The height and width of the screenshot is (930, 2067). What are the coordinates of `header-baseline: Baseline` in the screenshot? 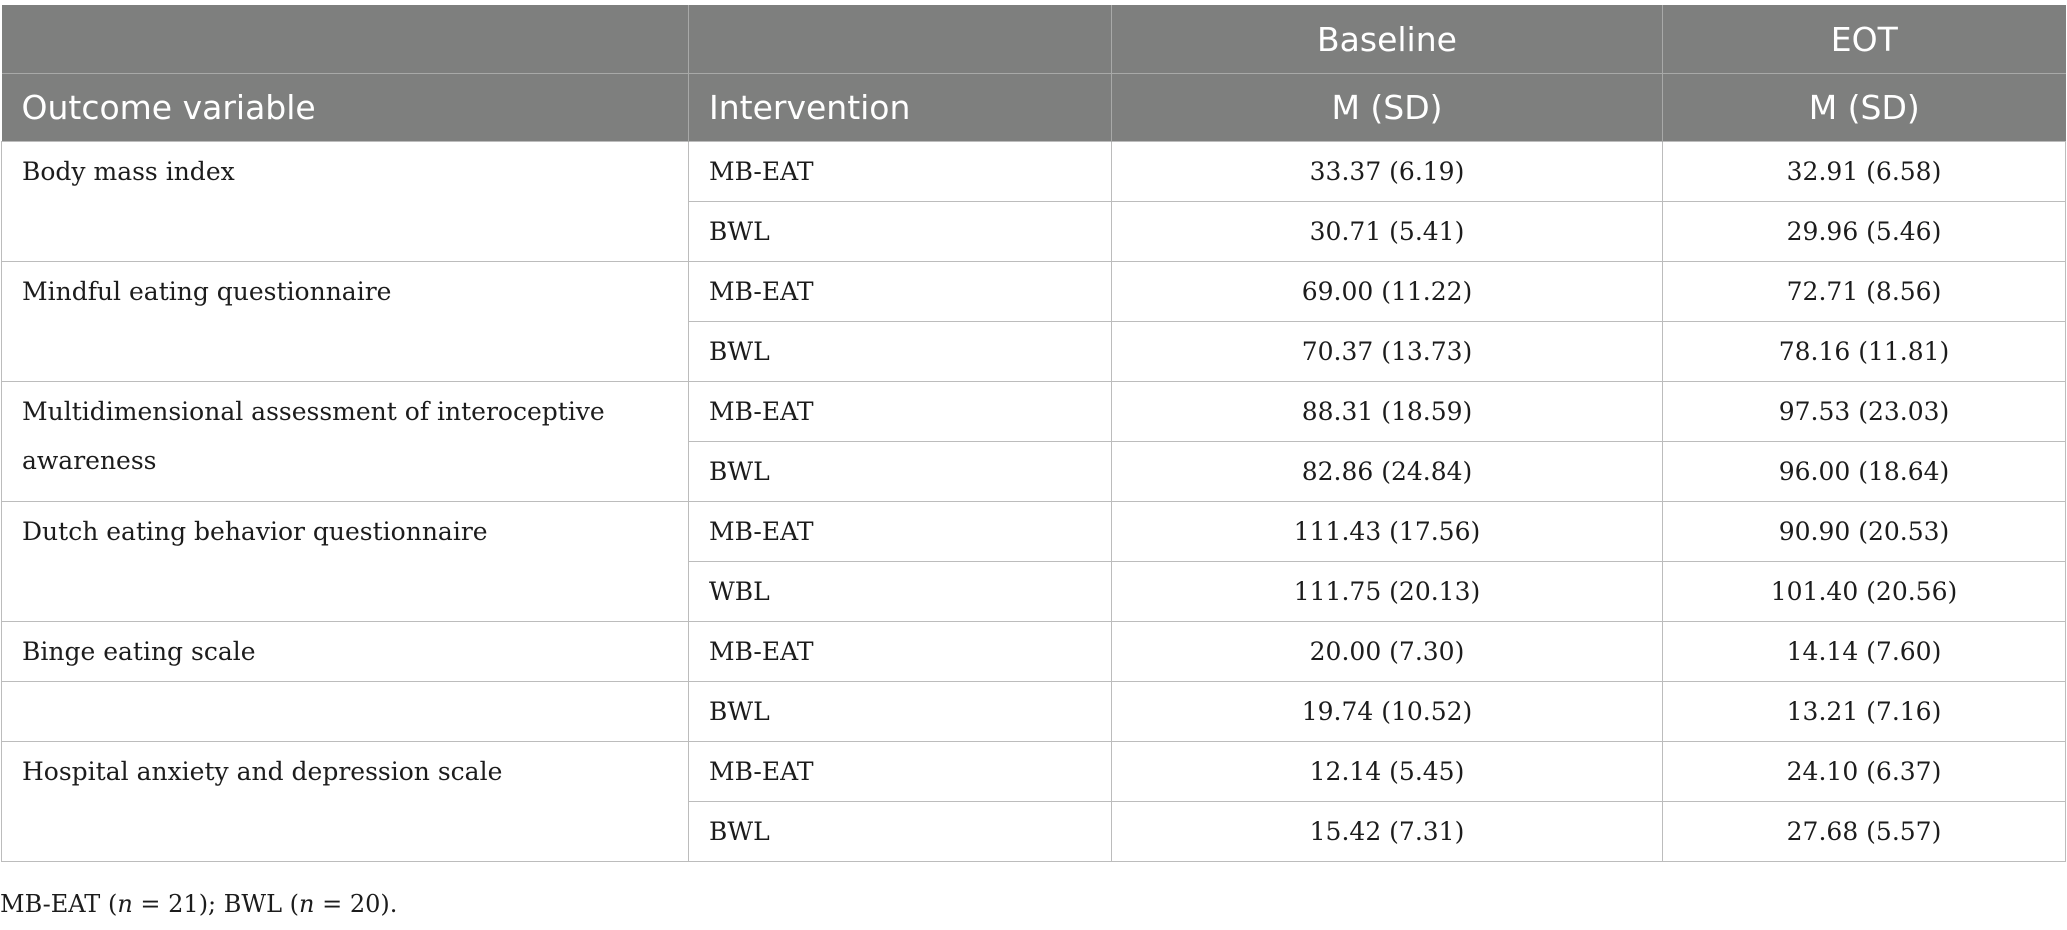 It's located at (1387, 39).